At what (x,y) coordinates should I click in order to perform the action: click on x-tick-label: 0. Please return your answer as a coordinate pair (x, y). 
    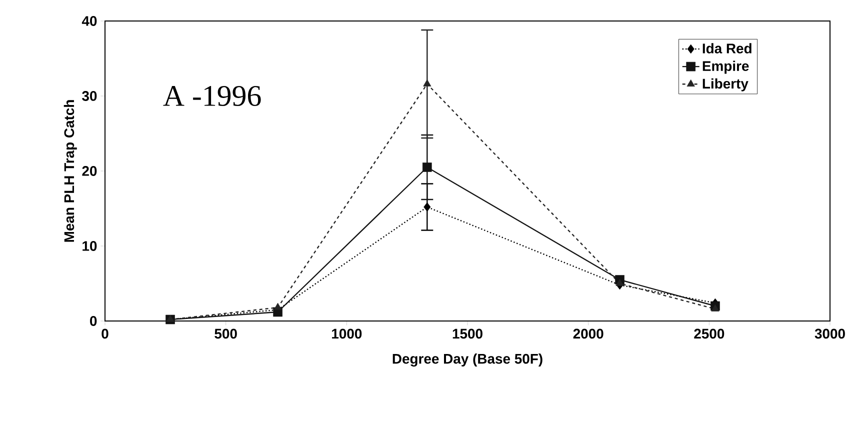
    Looking at the image, I should click on (105, 333).